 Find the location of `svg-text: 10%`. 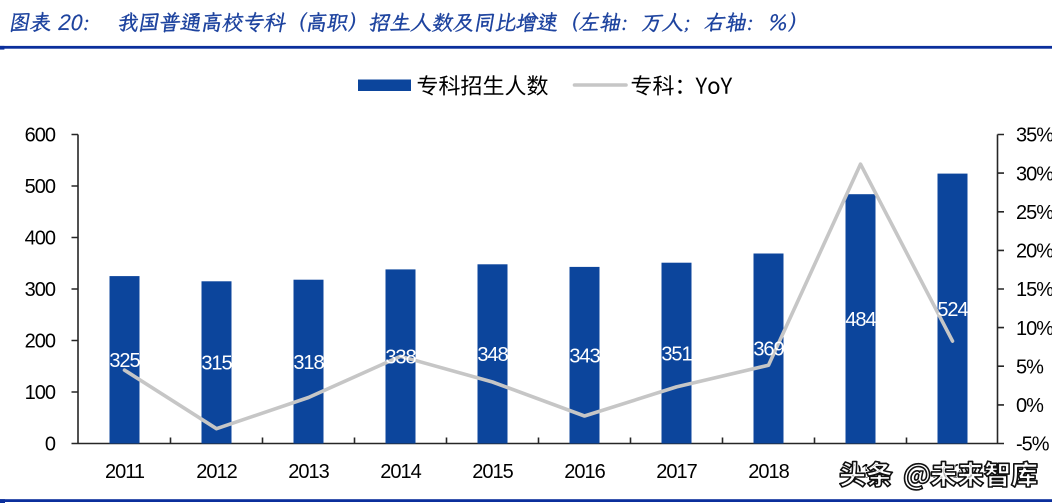

svg-text: 10% is located at coordinates (1034, 329).